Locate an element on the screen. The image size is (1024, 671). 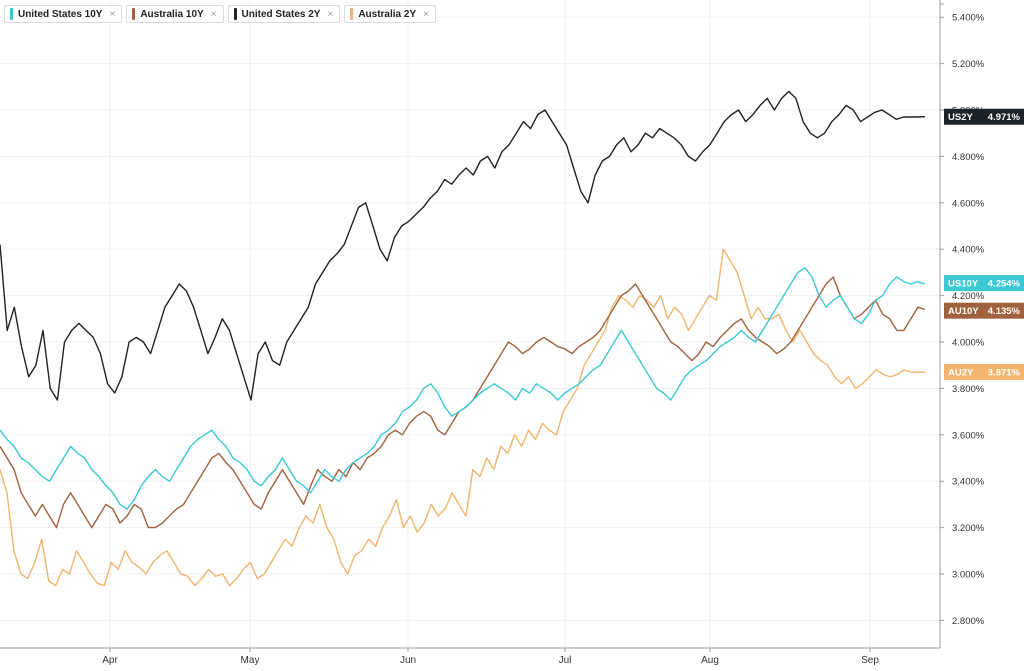
y-tick-label: 5.200% is located at coordinates (968, 64).